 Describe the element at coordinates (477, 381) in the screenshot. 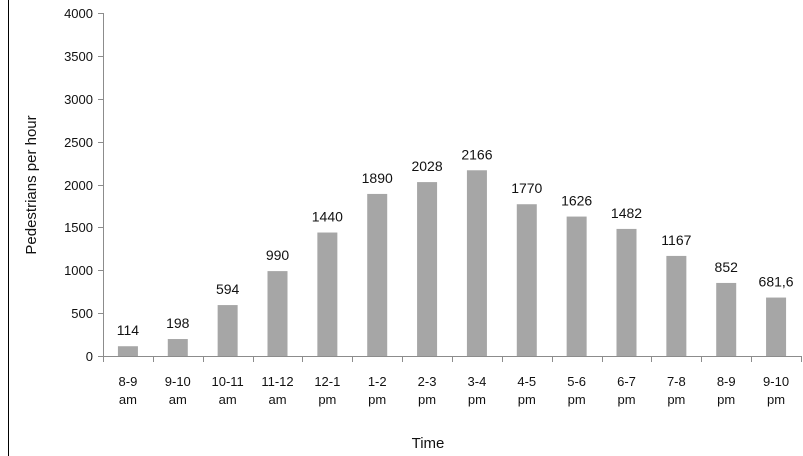

I see `x-tick-label-line1: 3-4` at that location.